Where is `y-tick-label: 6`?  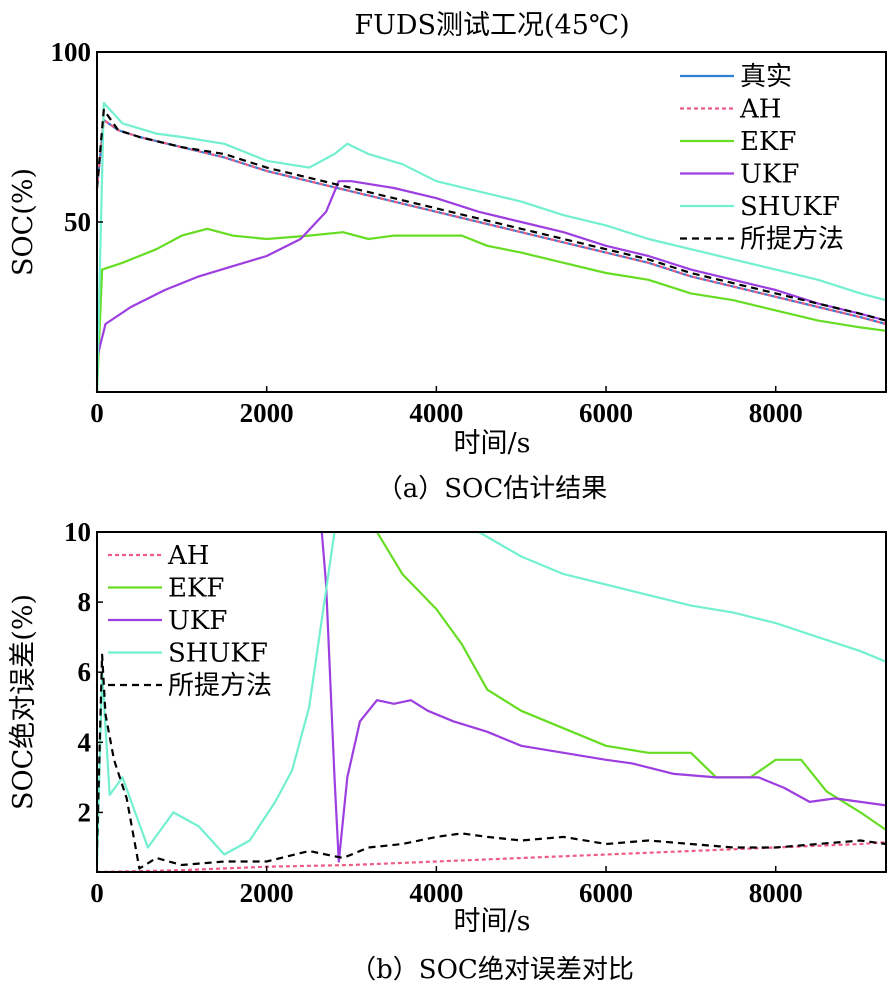
y-tick-label: 6 is located at coordinates (85, 672).